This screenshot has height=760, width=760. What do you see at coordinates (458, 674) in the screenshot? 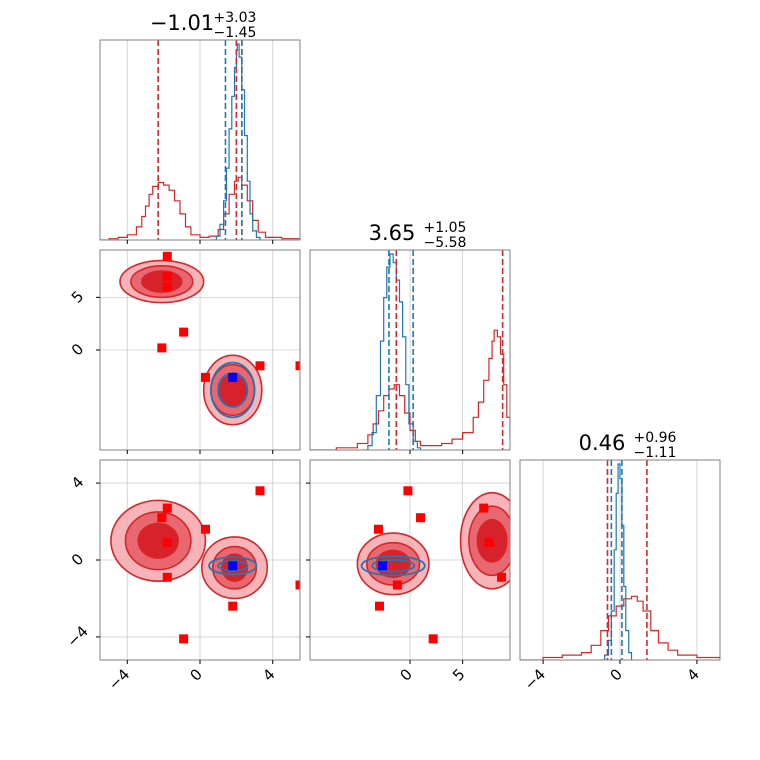
I see `x-tick-label: 5` at bounding box center [458, 674].